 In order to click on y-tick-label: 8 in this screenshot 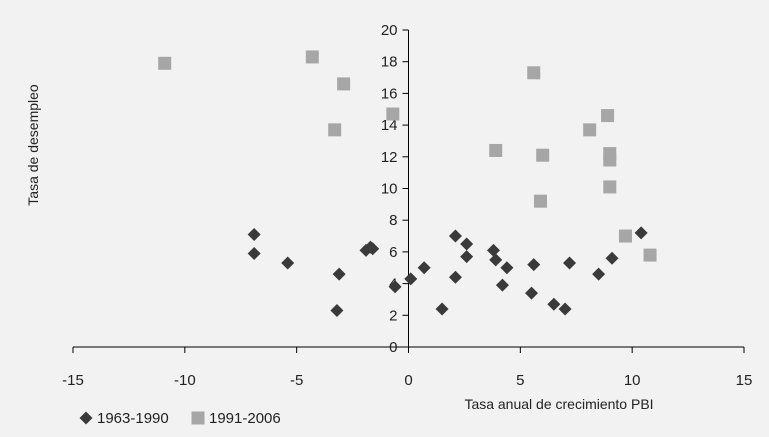, I will do `click(393, 220)`.